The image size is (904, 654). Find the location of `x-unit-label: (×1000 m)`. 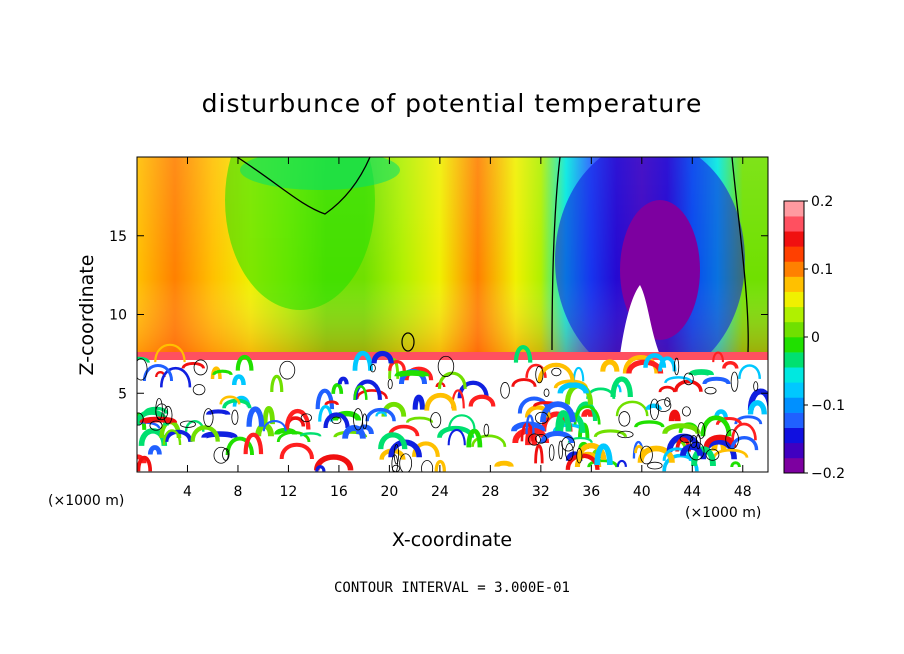

x-unit-label: (×1000 m) is located at coordinates (723, 513).